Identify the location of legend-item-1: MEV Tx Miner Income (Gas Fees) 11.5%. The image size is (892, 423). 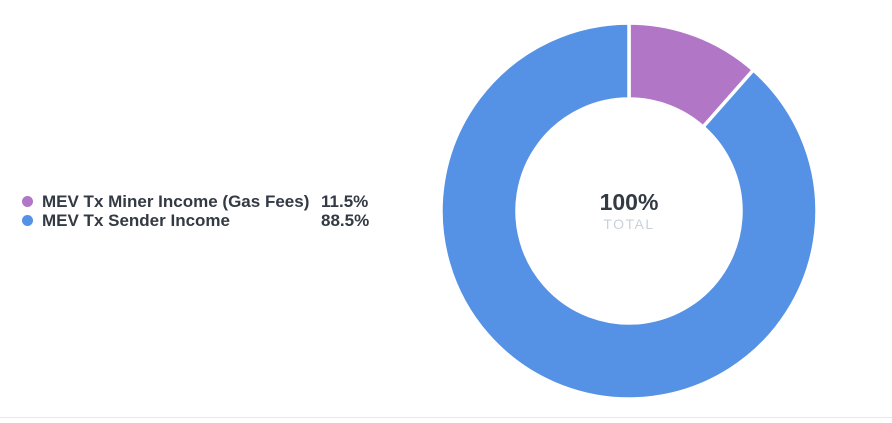
(195, 201).